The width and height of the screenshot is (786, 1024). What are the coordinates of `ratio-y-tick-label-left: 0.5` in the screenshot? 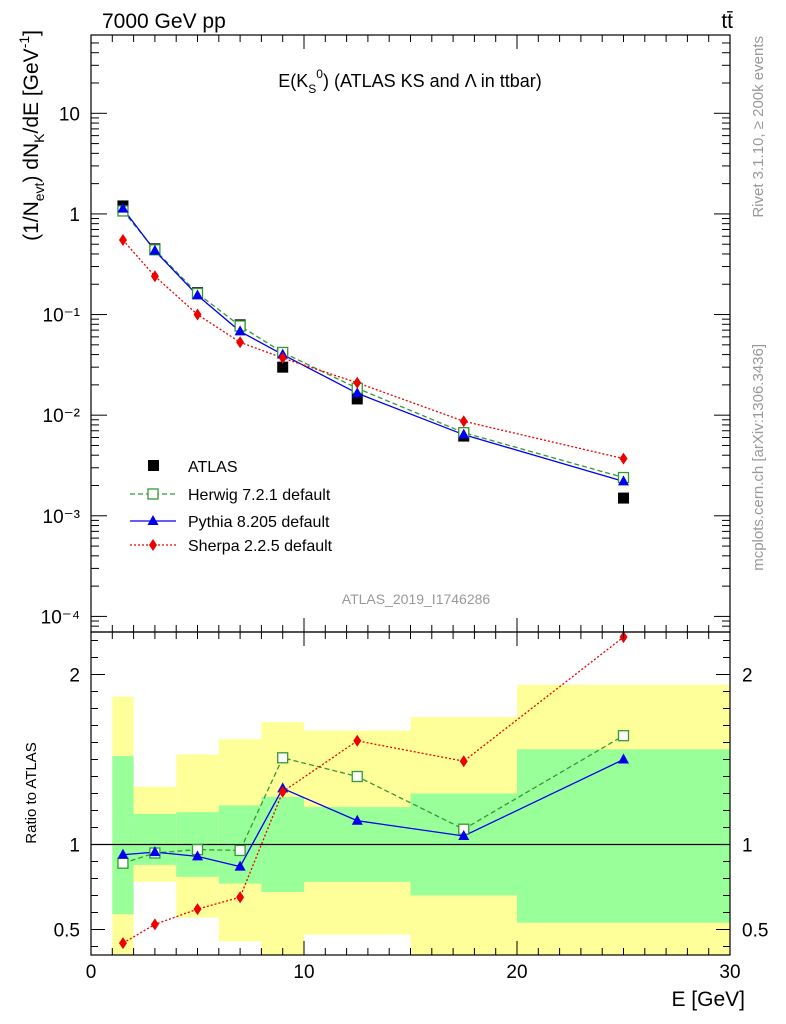 It's located at (67, 931).